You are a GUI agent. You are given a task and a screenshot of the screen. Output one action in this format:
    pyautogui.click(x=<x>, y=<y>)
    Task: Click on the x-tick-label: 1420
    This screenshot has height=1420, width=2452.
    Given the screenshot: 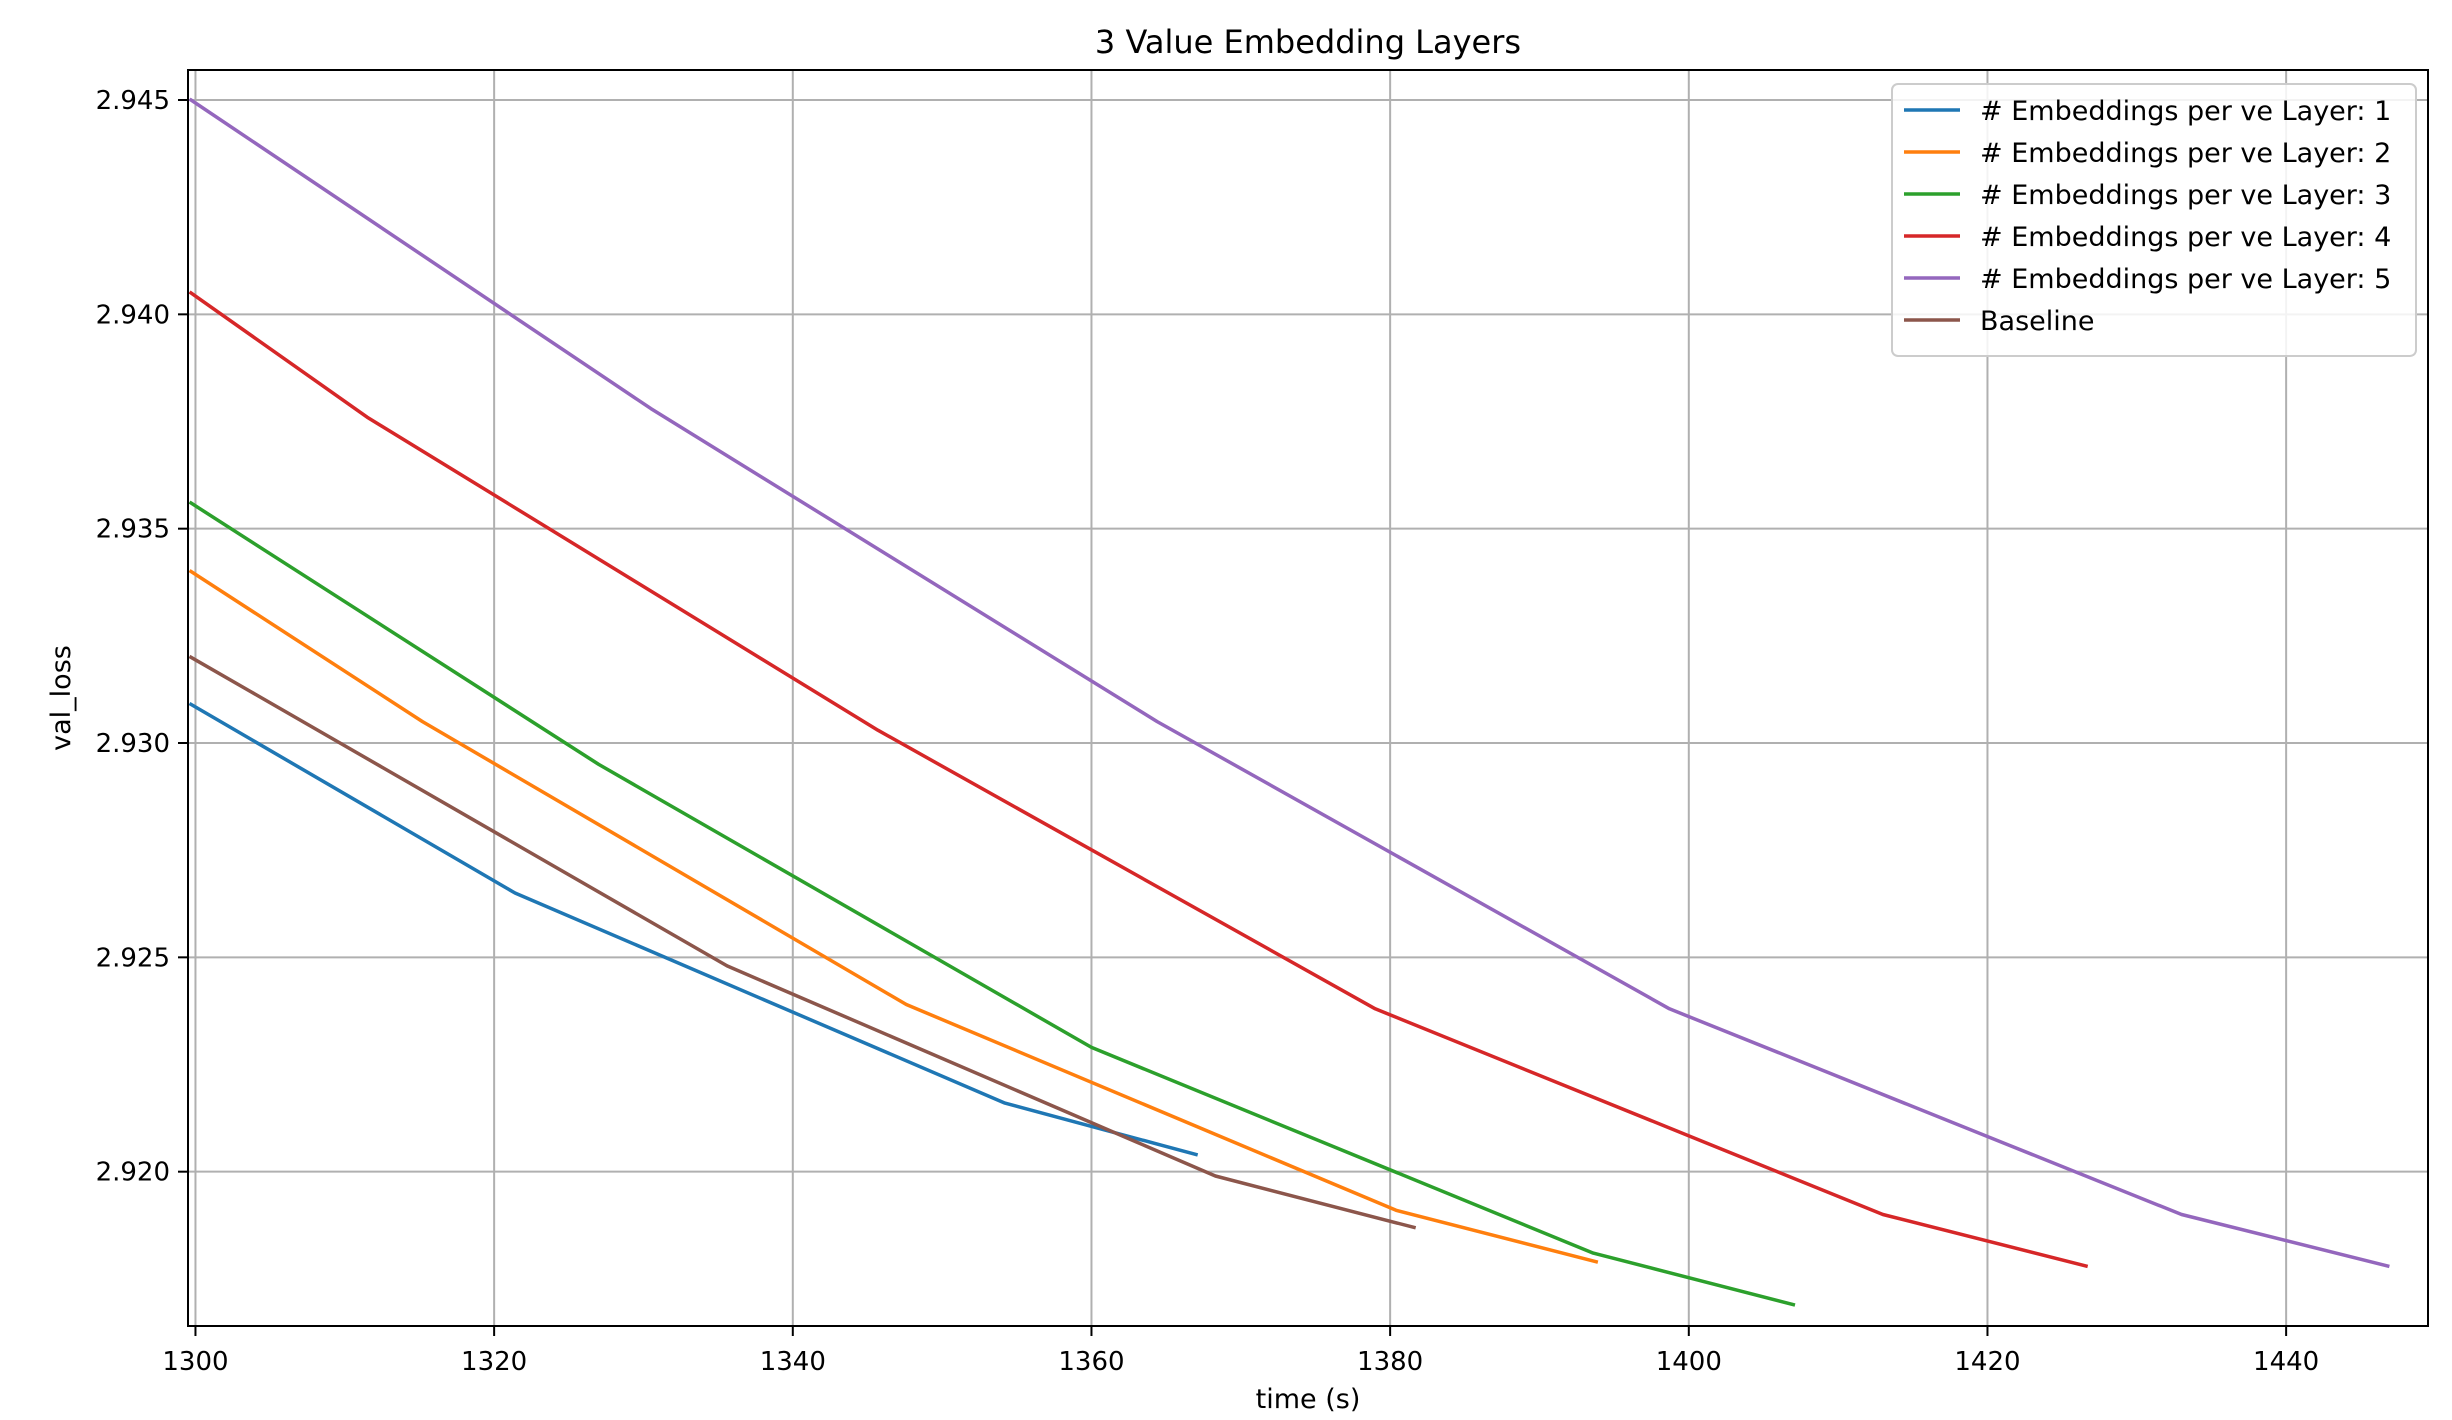 What is the action you would take?
    pyautogui.click(x=1987, y=1362)
    